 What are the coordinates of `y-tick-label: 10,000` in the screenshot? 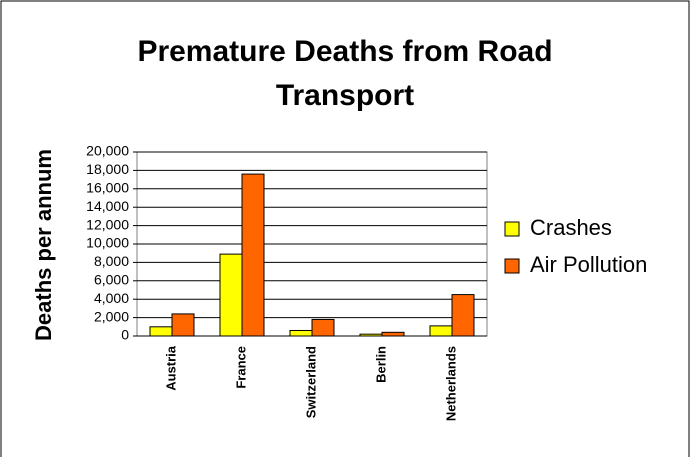 It's located at (107, 243).